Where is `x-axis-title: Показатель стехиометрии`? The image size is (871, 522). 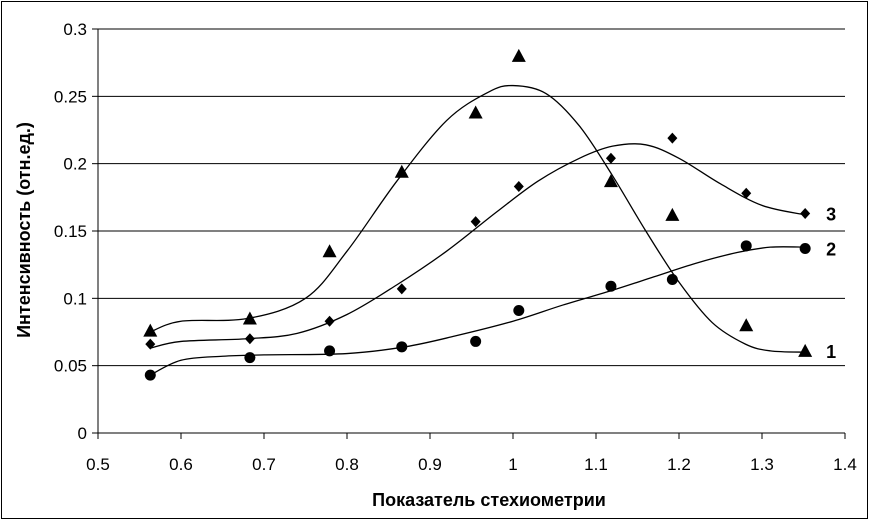 x-axis-title: Показатель стехиометрии is located at coordinates (489, 500).